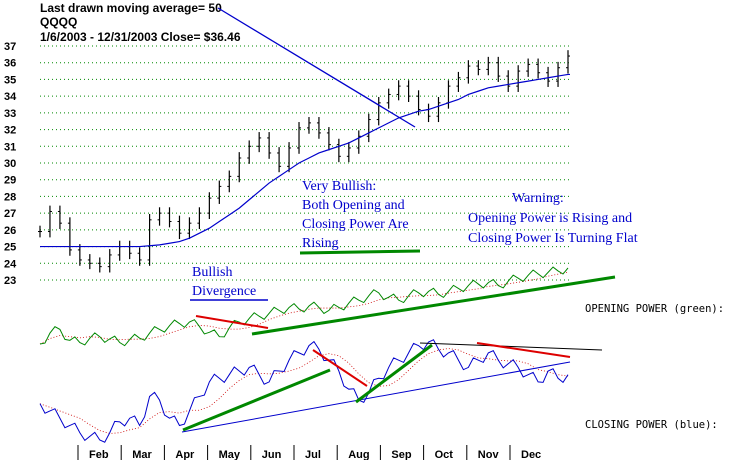  I want to click on very-bullish-line4: Rising, so click(320, 243).